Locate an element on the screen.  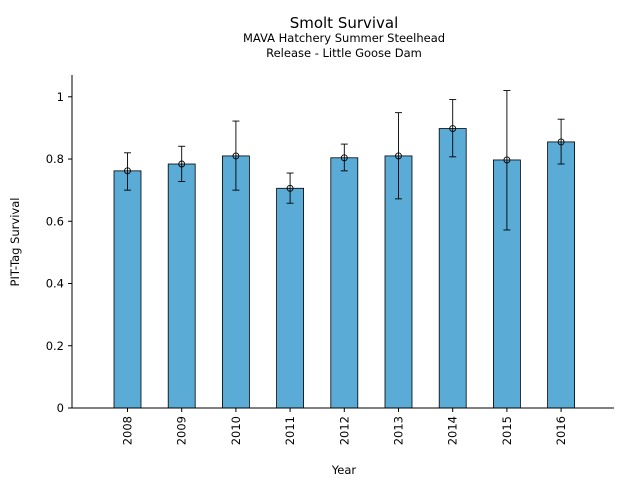
point-marker-2015 is located at coordinates (507, 160).